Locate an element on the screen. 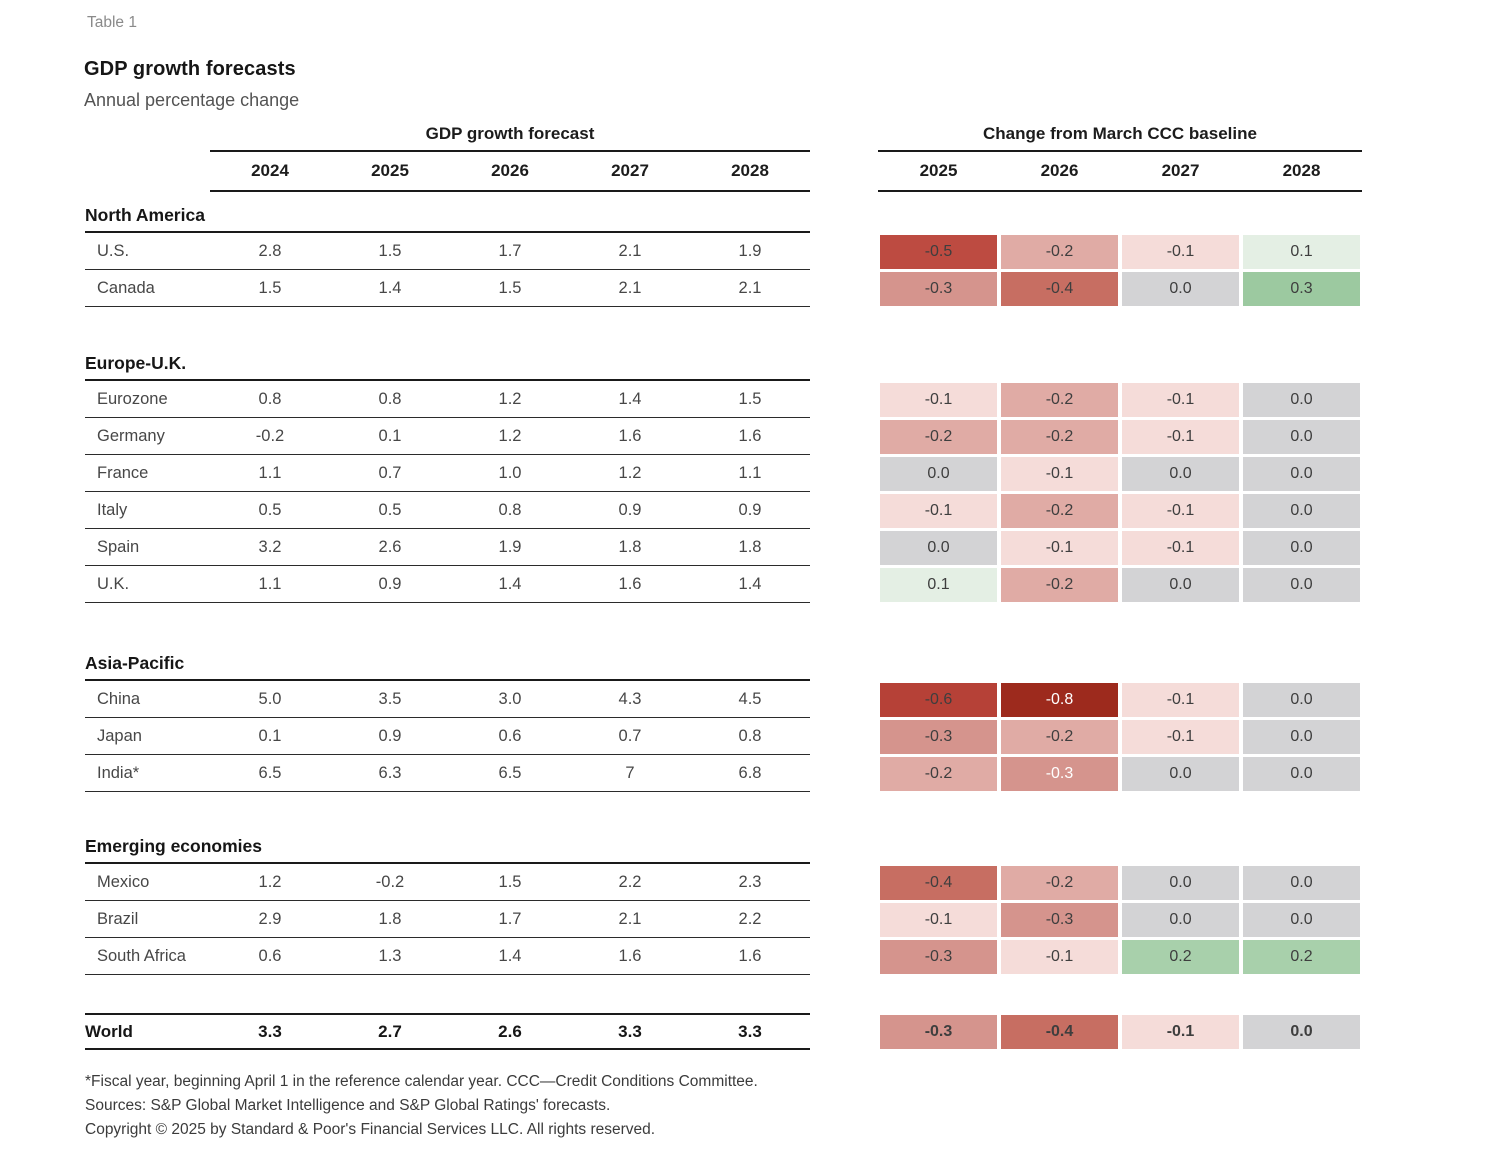  table-row-india: India* 6.5 6.3 6.5 7 6.8 -0.2 -0.3 0.0 0.0 is located at coordinates (750, 773).